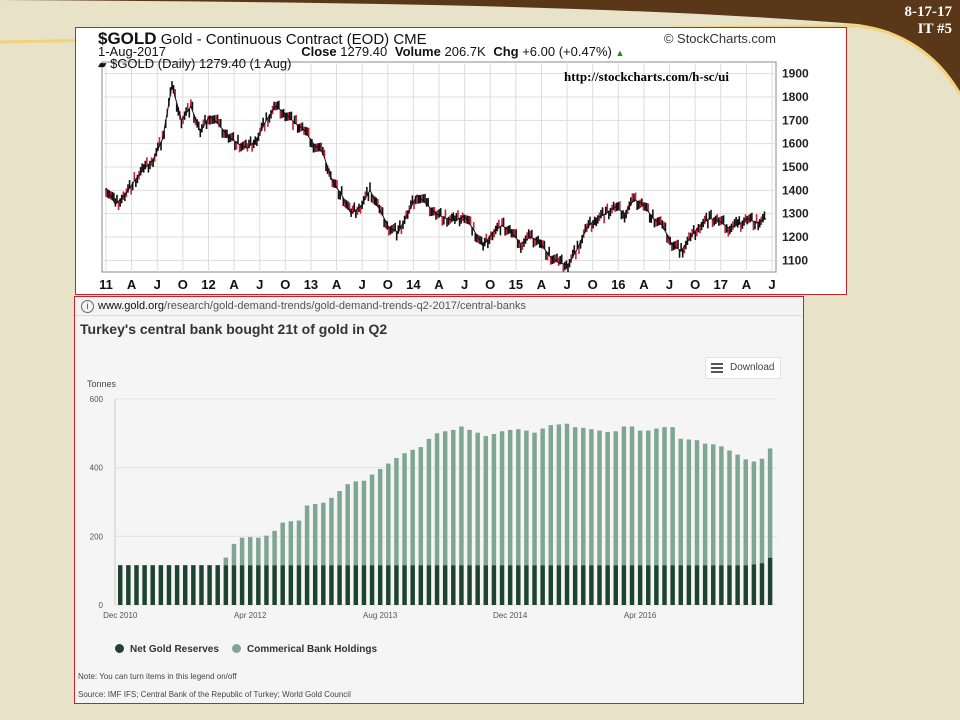  I want to click on source-url: http://stockcharts.com/h-sc/ui, so click(647, 76).